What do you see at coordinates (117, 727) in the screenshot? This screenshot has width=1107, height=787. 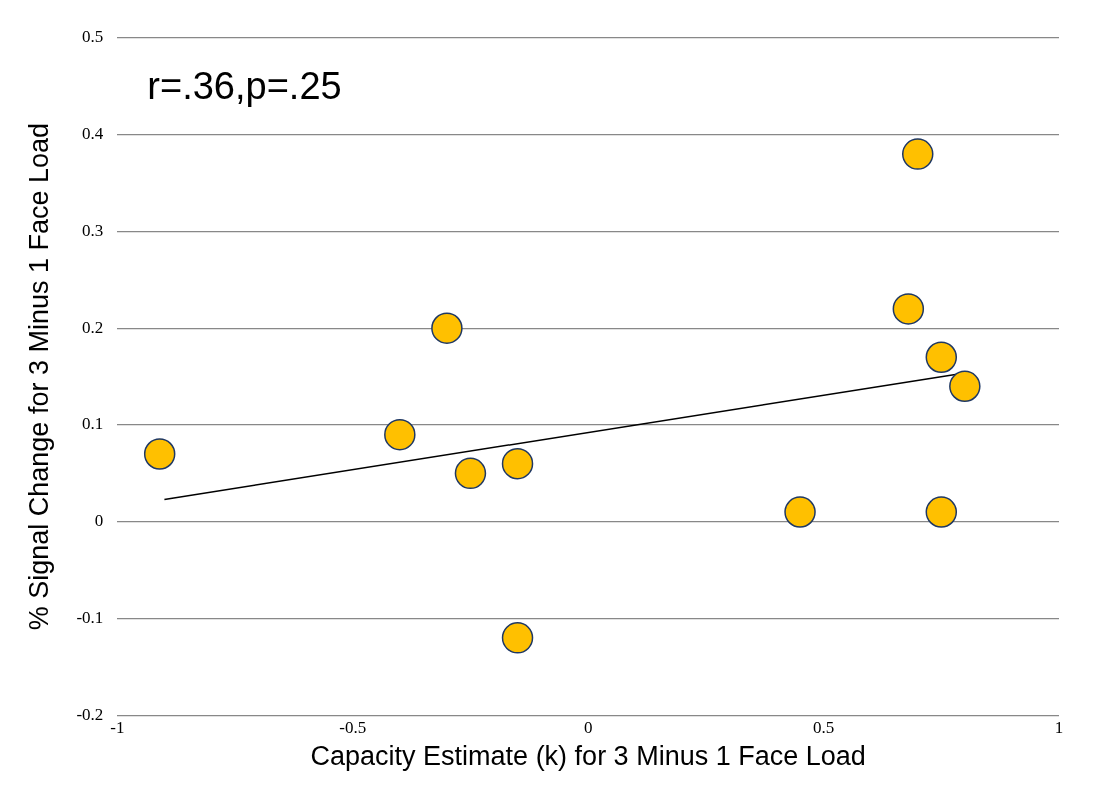 I see `x-tick-label: -1` at bounding box center [117, 727].